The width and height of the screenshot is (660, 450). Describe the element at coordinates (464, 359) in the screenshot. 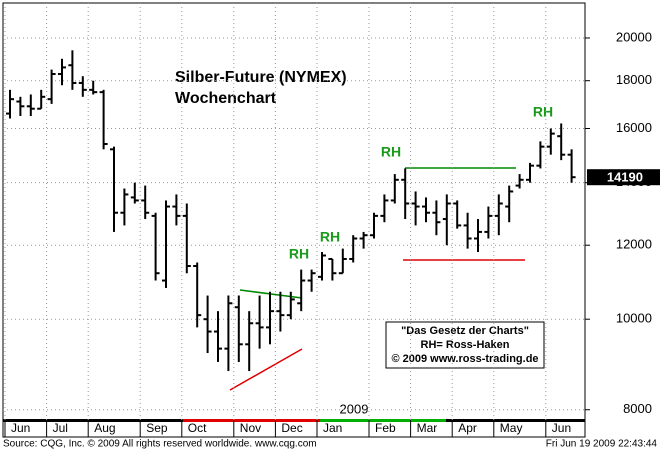

I see `info-text: © 2009 www.ross-trading.de` at that location.